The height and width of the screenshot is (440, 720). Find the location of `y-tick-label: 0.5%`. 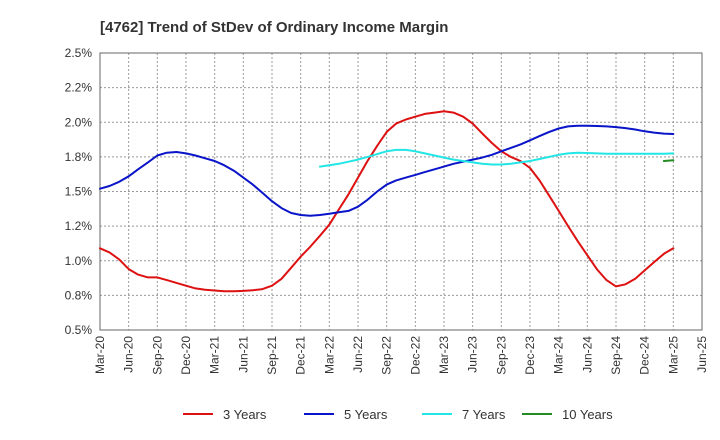

y-tick-label: 0.5% is located at coordinates (79, 330).